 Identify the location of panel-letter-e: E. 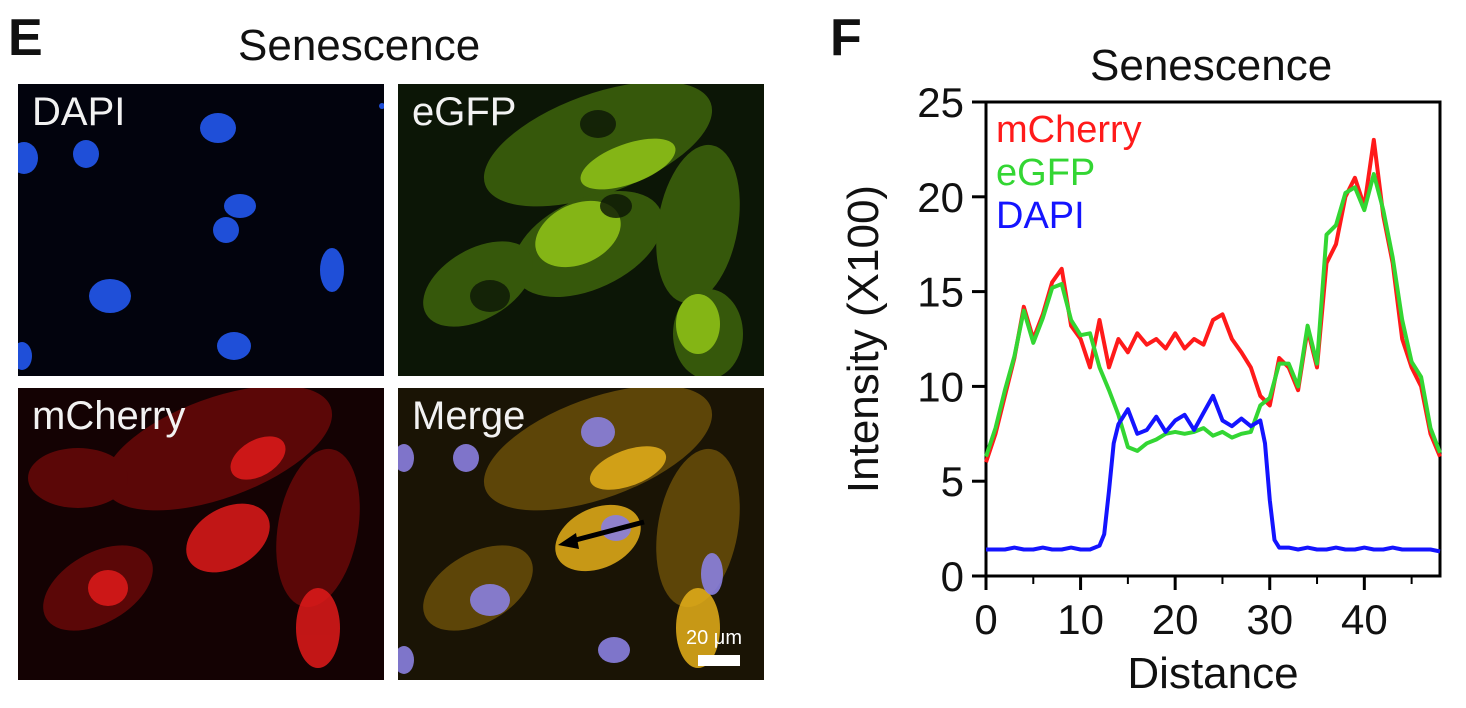
(25, 38).